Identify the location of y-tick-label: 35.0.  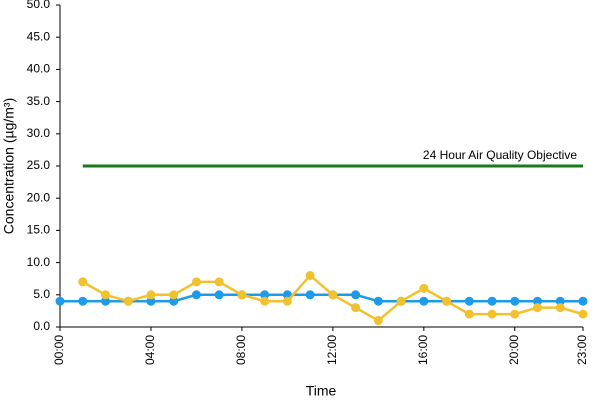
(39, 101).